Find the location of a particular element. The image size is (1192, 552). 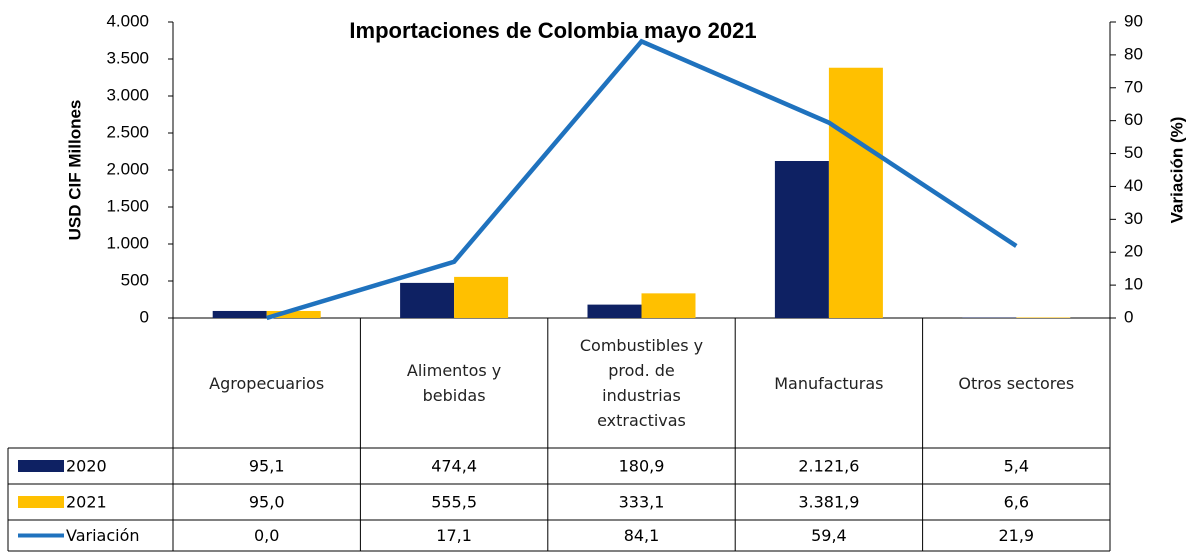

y2-axis-label: Variación (%) is located at coordinates (1176, 170).